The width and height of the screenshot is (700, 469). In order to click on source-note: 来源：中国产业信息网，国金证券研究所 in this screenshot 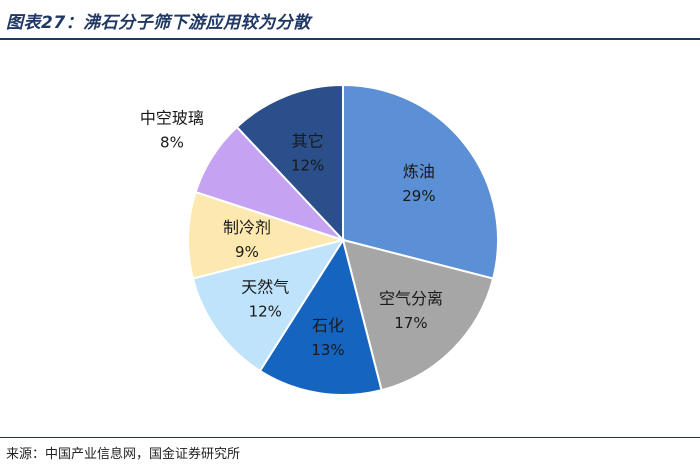, I will do `click(123, 454)`.